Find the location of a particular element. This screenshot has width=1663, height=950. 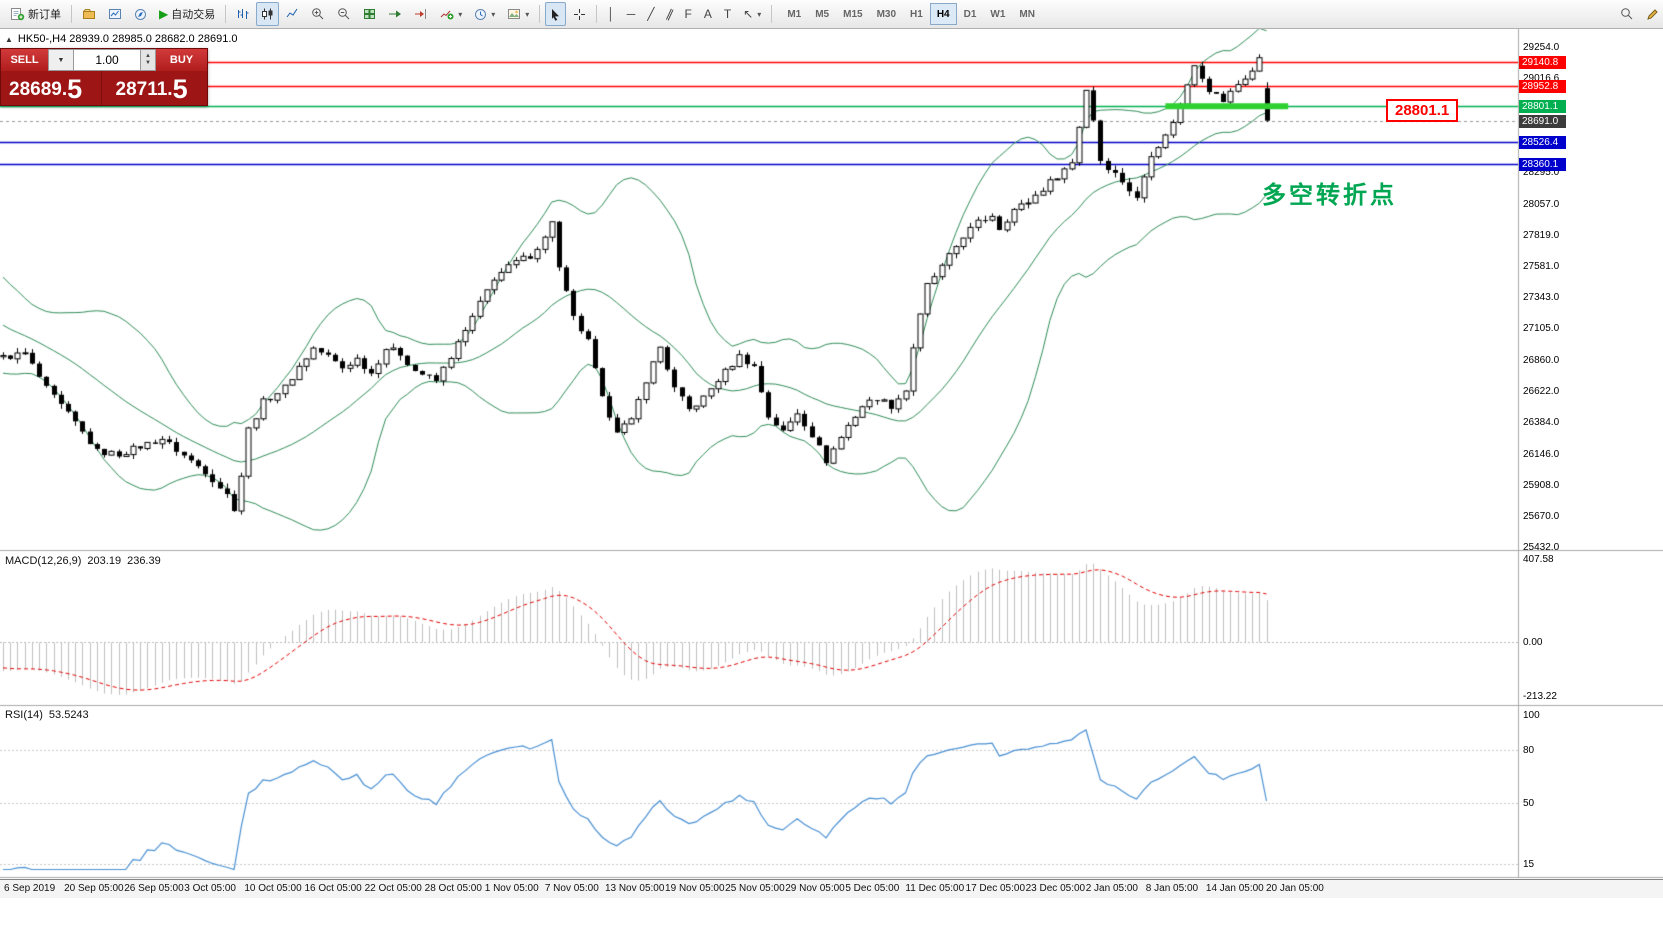

bar-chart-button is located at coordinates (242, 14).